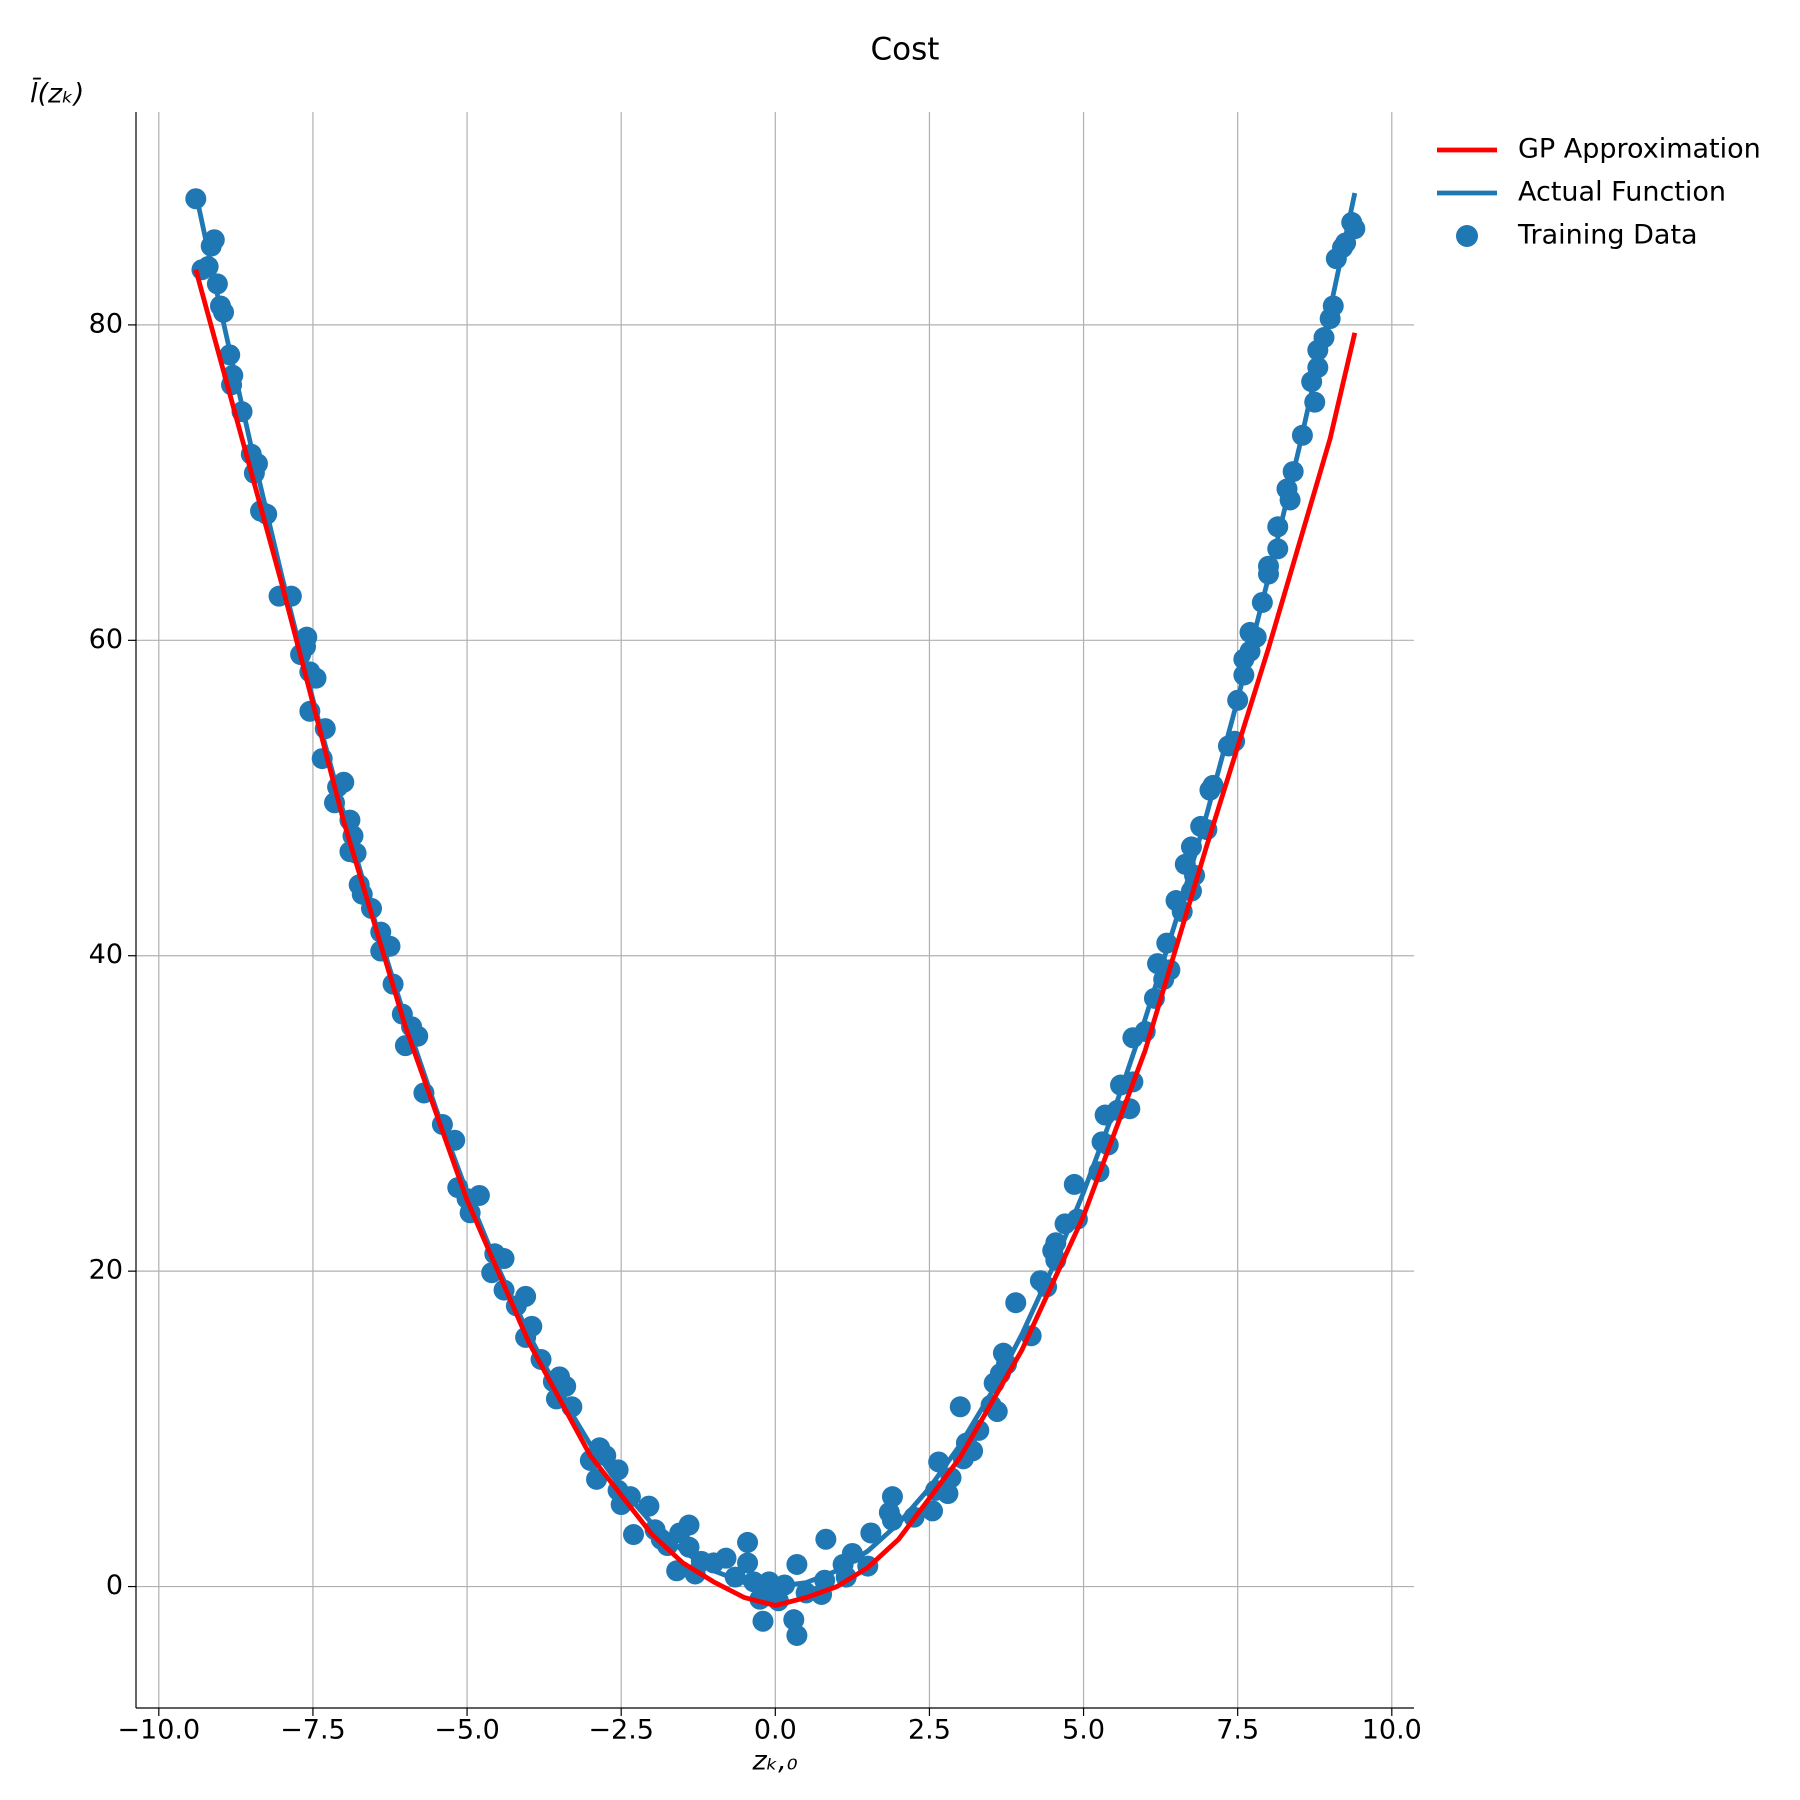 The image size is (1800, 1800). I want to click on x-tick-label: 10.0, so click(1392, 1730).